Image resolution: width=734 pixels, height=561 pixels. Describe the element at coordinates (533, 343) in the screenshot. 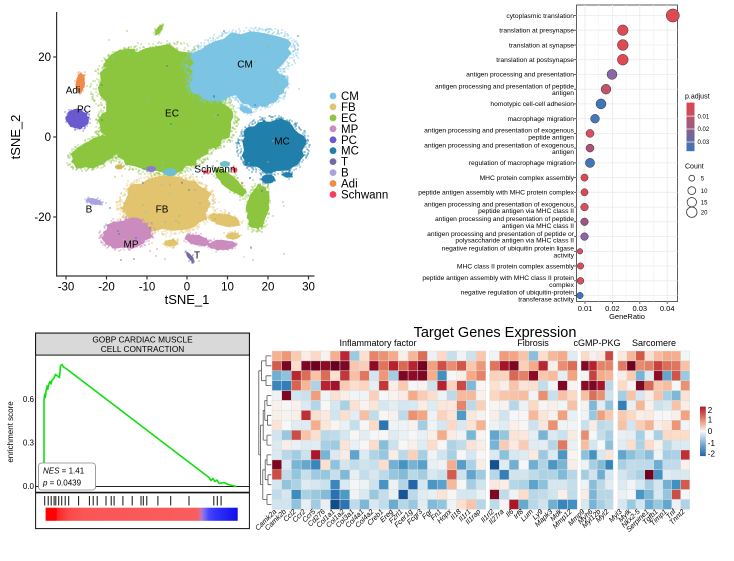

I see `svg-text: Fibrosis` at that location.